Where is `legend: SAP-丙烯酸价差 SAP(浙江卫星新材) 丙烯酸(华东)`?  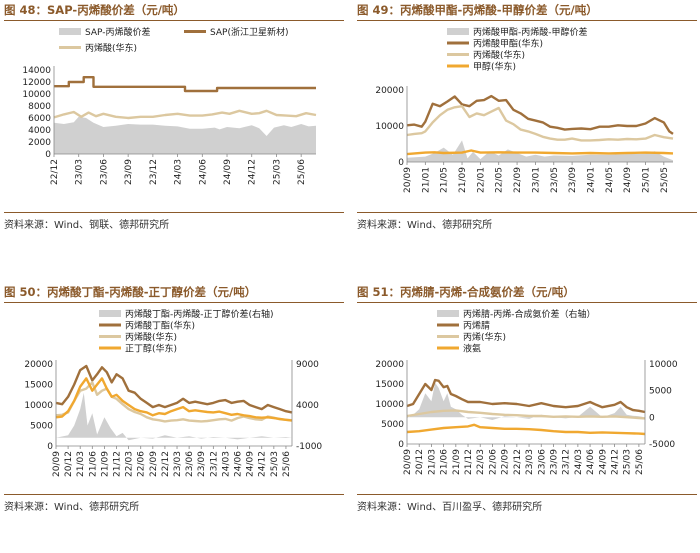 legend: SAP-丙烯酸价差 SAP(浙江卫星新材) 丙烯酸(华东) is located at coordinates (174, 40).